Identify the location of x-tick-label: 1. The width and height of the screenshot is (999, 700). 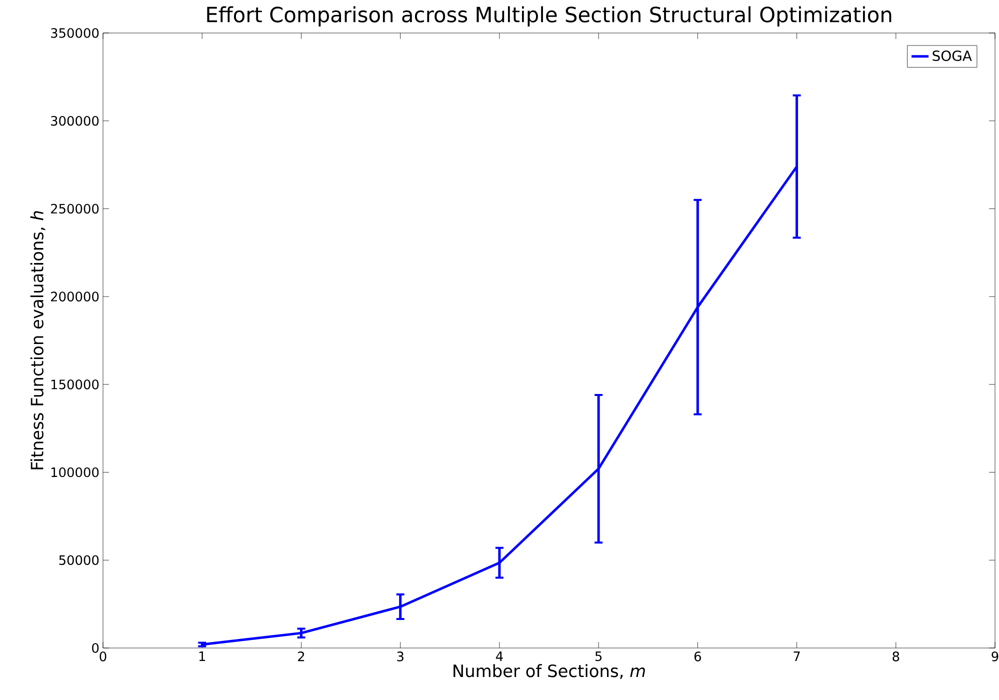
(202, 656).